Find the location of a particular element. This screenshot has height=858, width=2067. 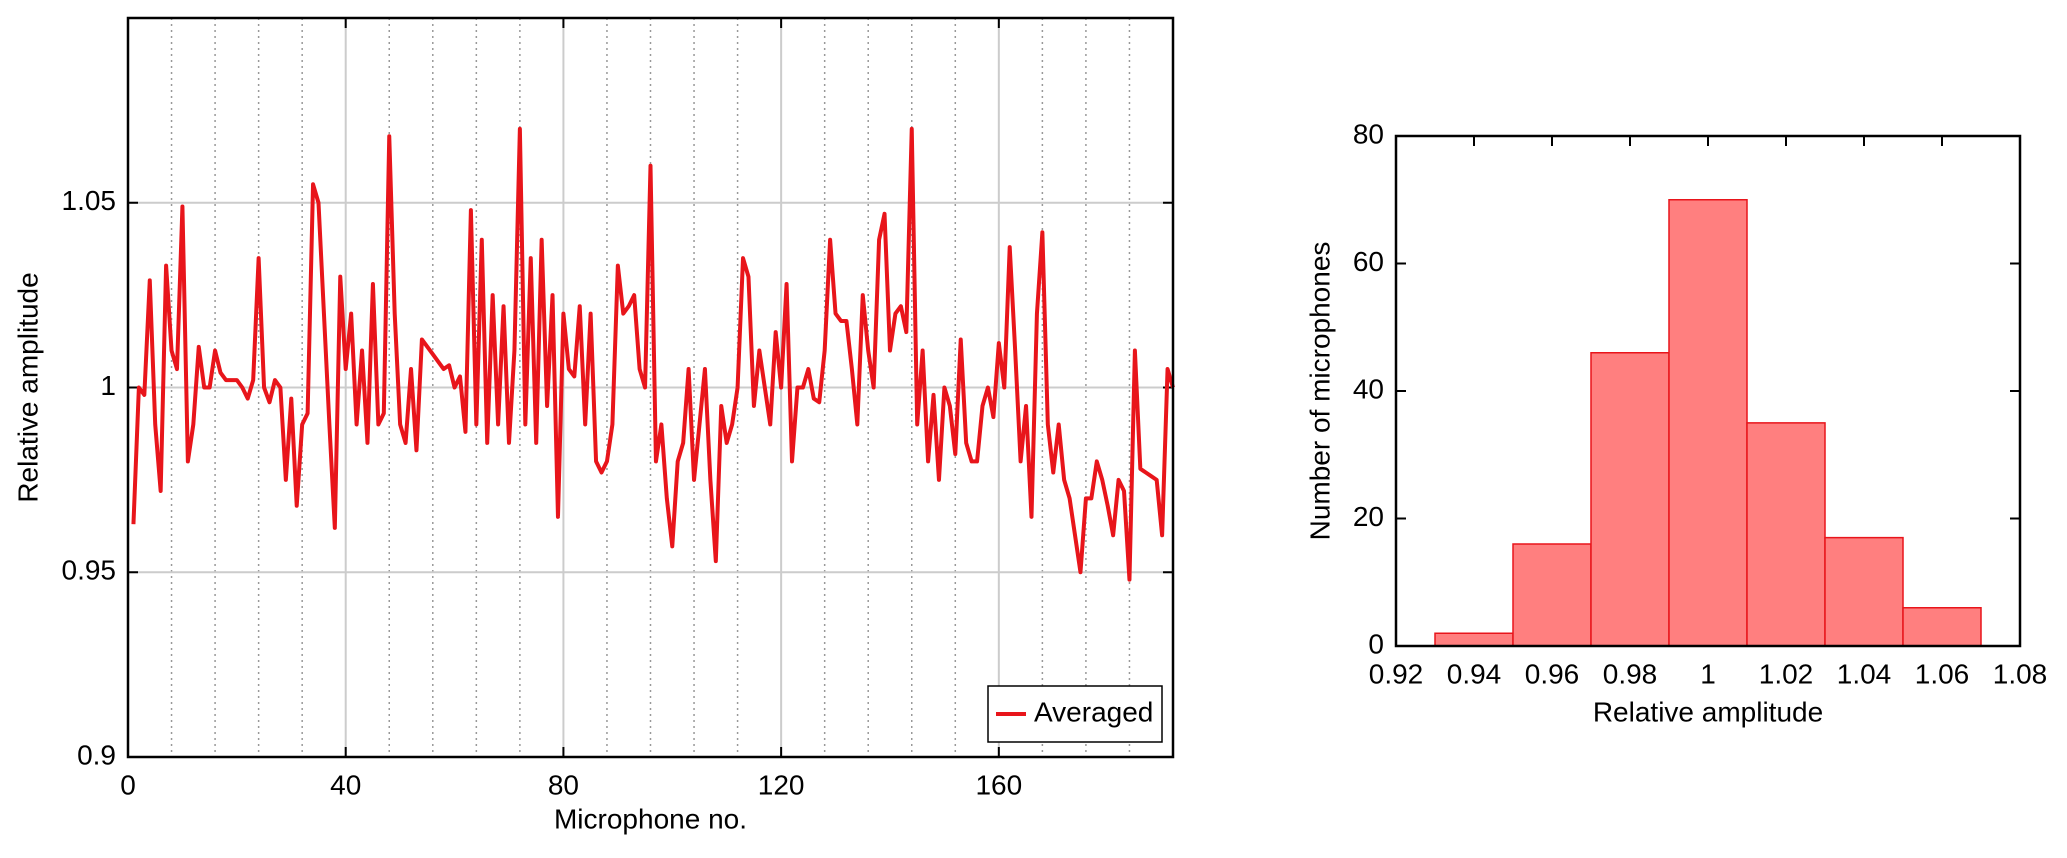

legend-label: Averaged is located at coordinates (1093, 711).